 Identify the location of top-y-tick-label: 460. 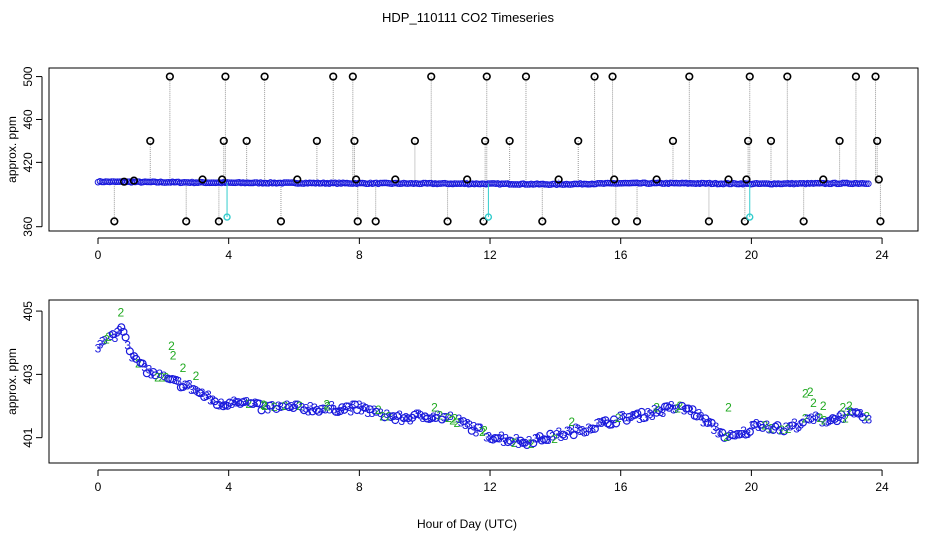
(28, 119).